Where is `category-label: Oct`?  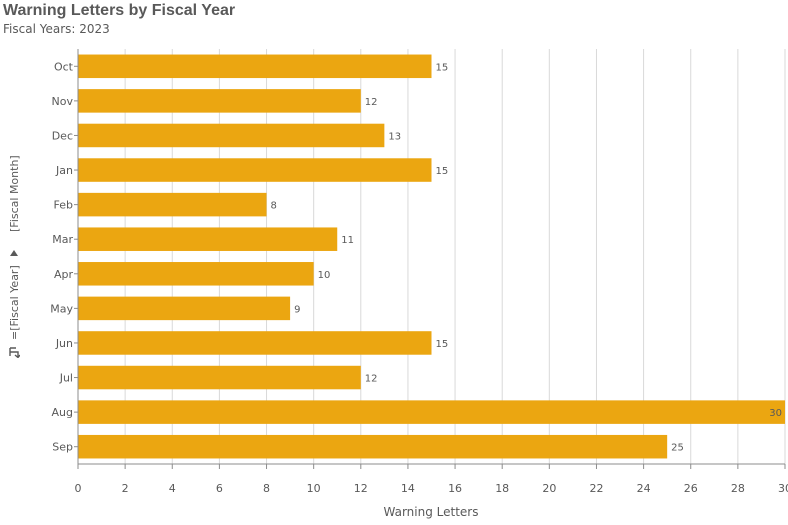 category-label: Oct is located at coordinates (64, 66).